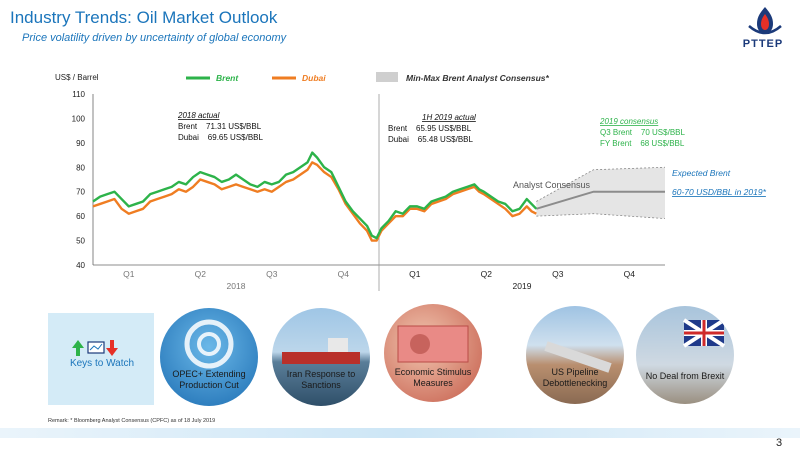 This screenshot has height=450, width=800. I want to click on annotation-consensus-fy: FY Brent 68 US$/BBL, so click(642, 143).